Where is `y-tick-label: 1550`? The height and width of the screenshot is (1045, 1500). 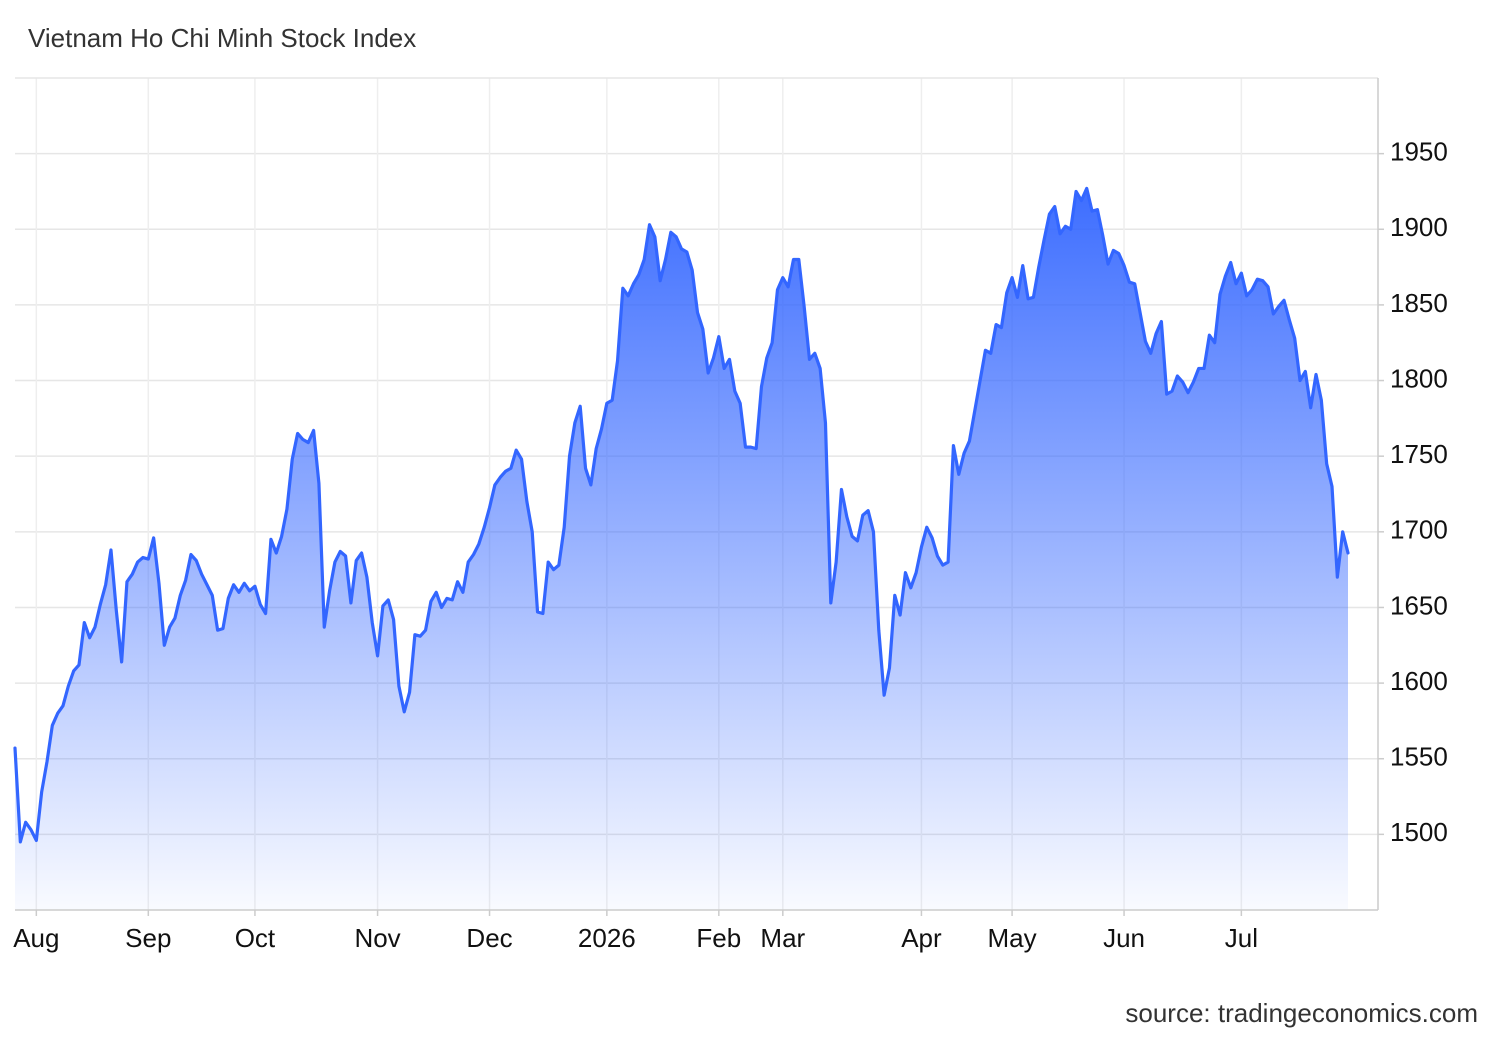
y-tick-label: 1550 is located at coordinates (1419, 757).